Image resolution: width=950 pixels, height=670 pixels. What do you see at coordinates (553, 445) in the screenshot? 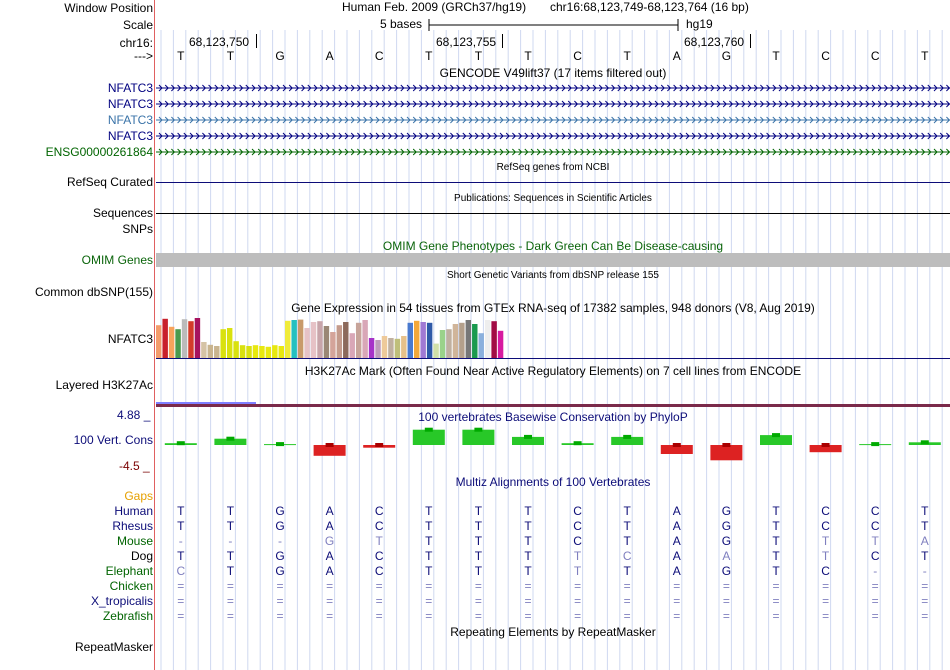
I see `phylop-chart` at bounding box center [553, 445].